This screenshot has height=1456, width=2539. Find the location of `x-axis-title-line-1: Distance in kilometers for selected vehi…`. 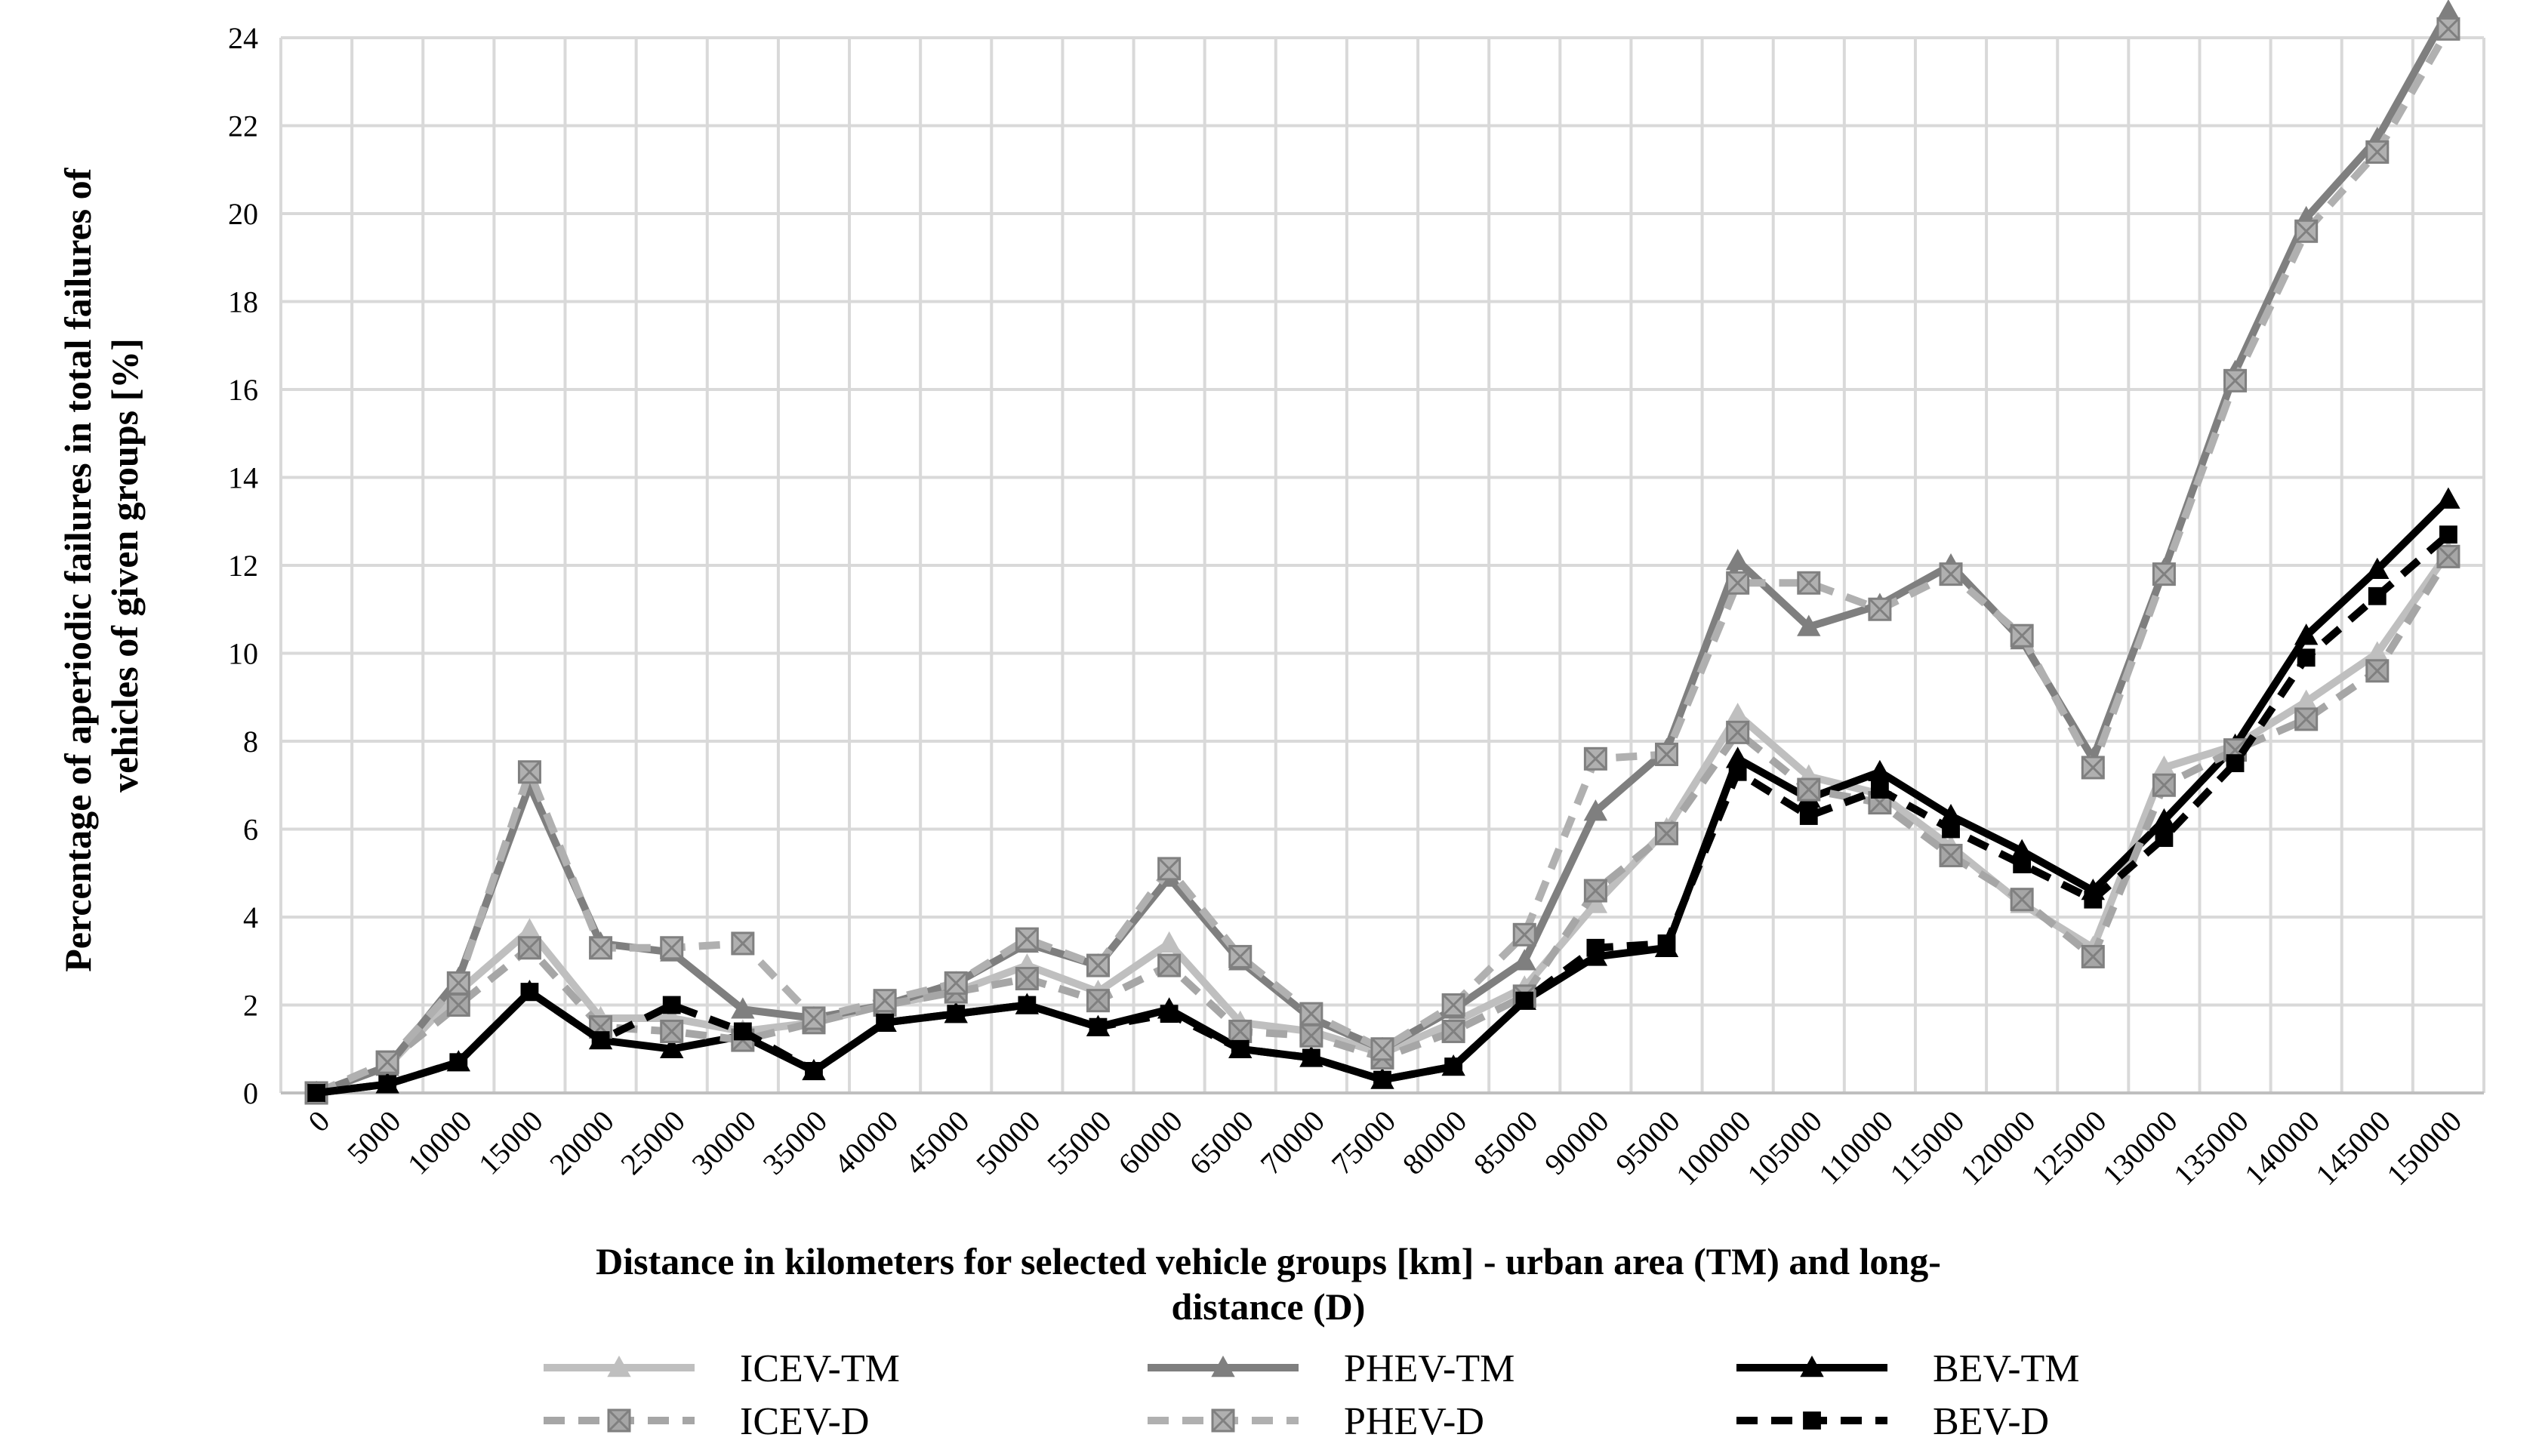

x-axis-title-line-1: Distance in kilometers for selected vehi… is located at coordinates (1268, 1261).